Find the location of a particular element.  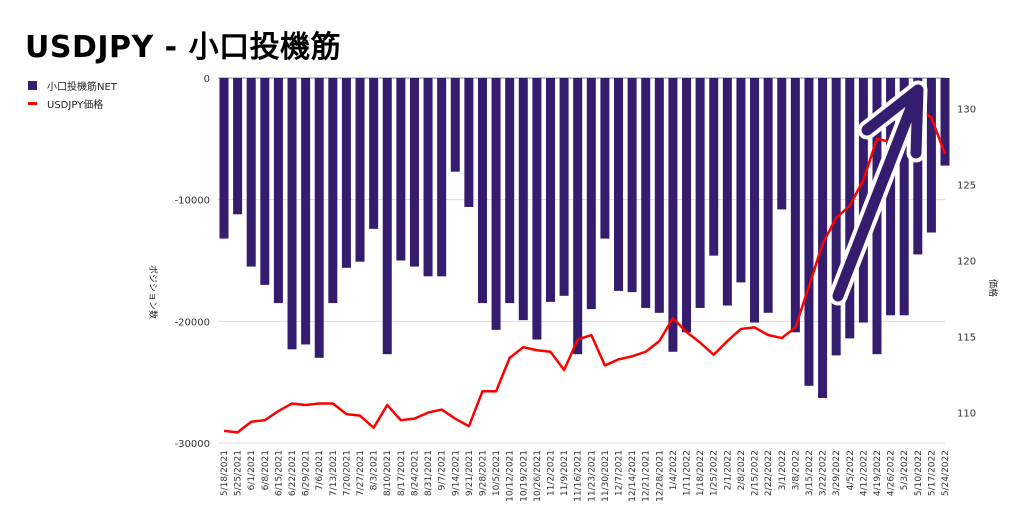

x-tick-label: 2/8/2022 is located at coordinates (742, 470).